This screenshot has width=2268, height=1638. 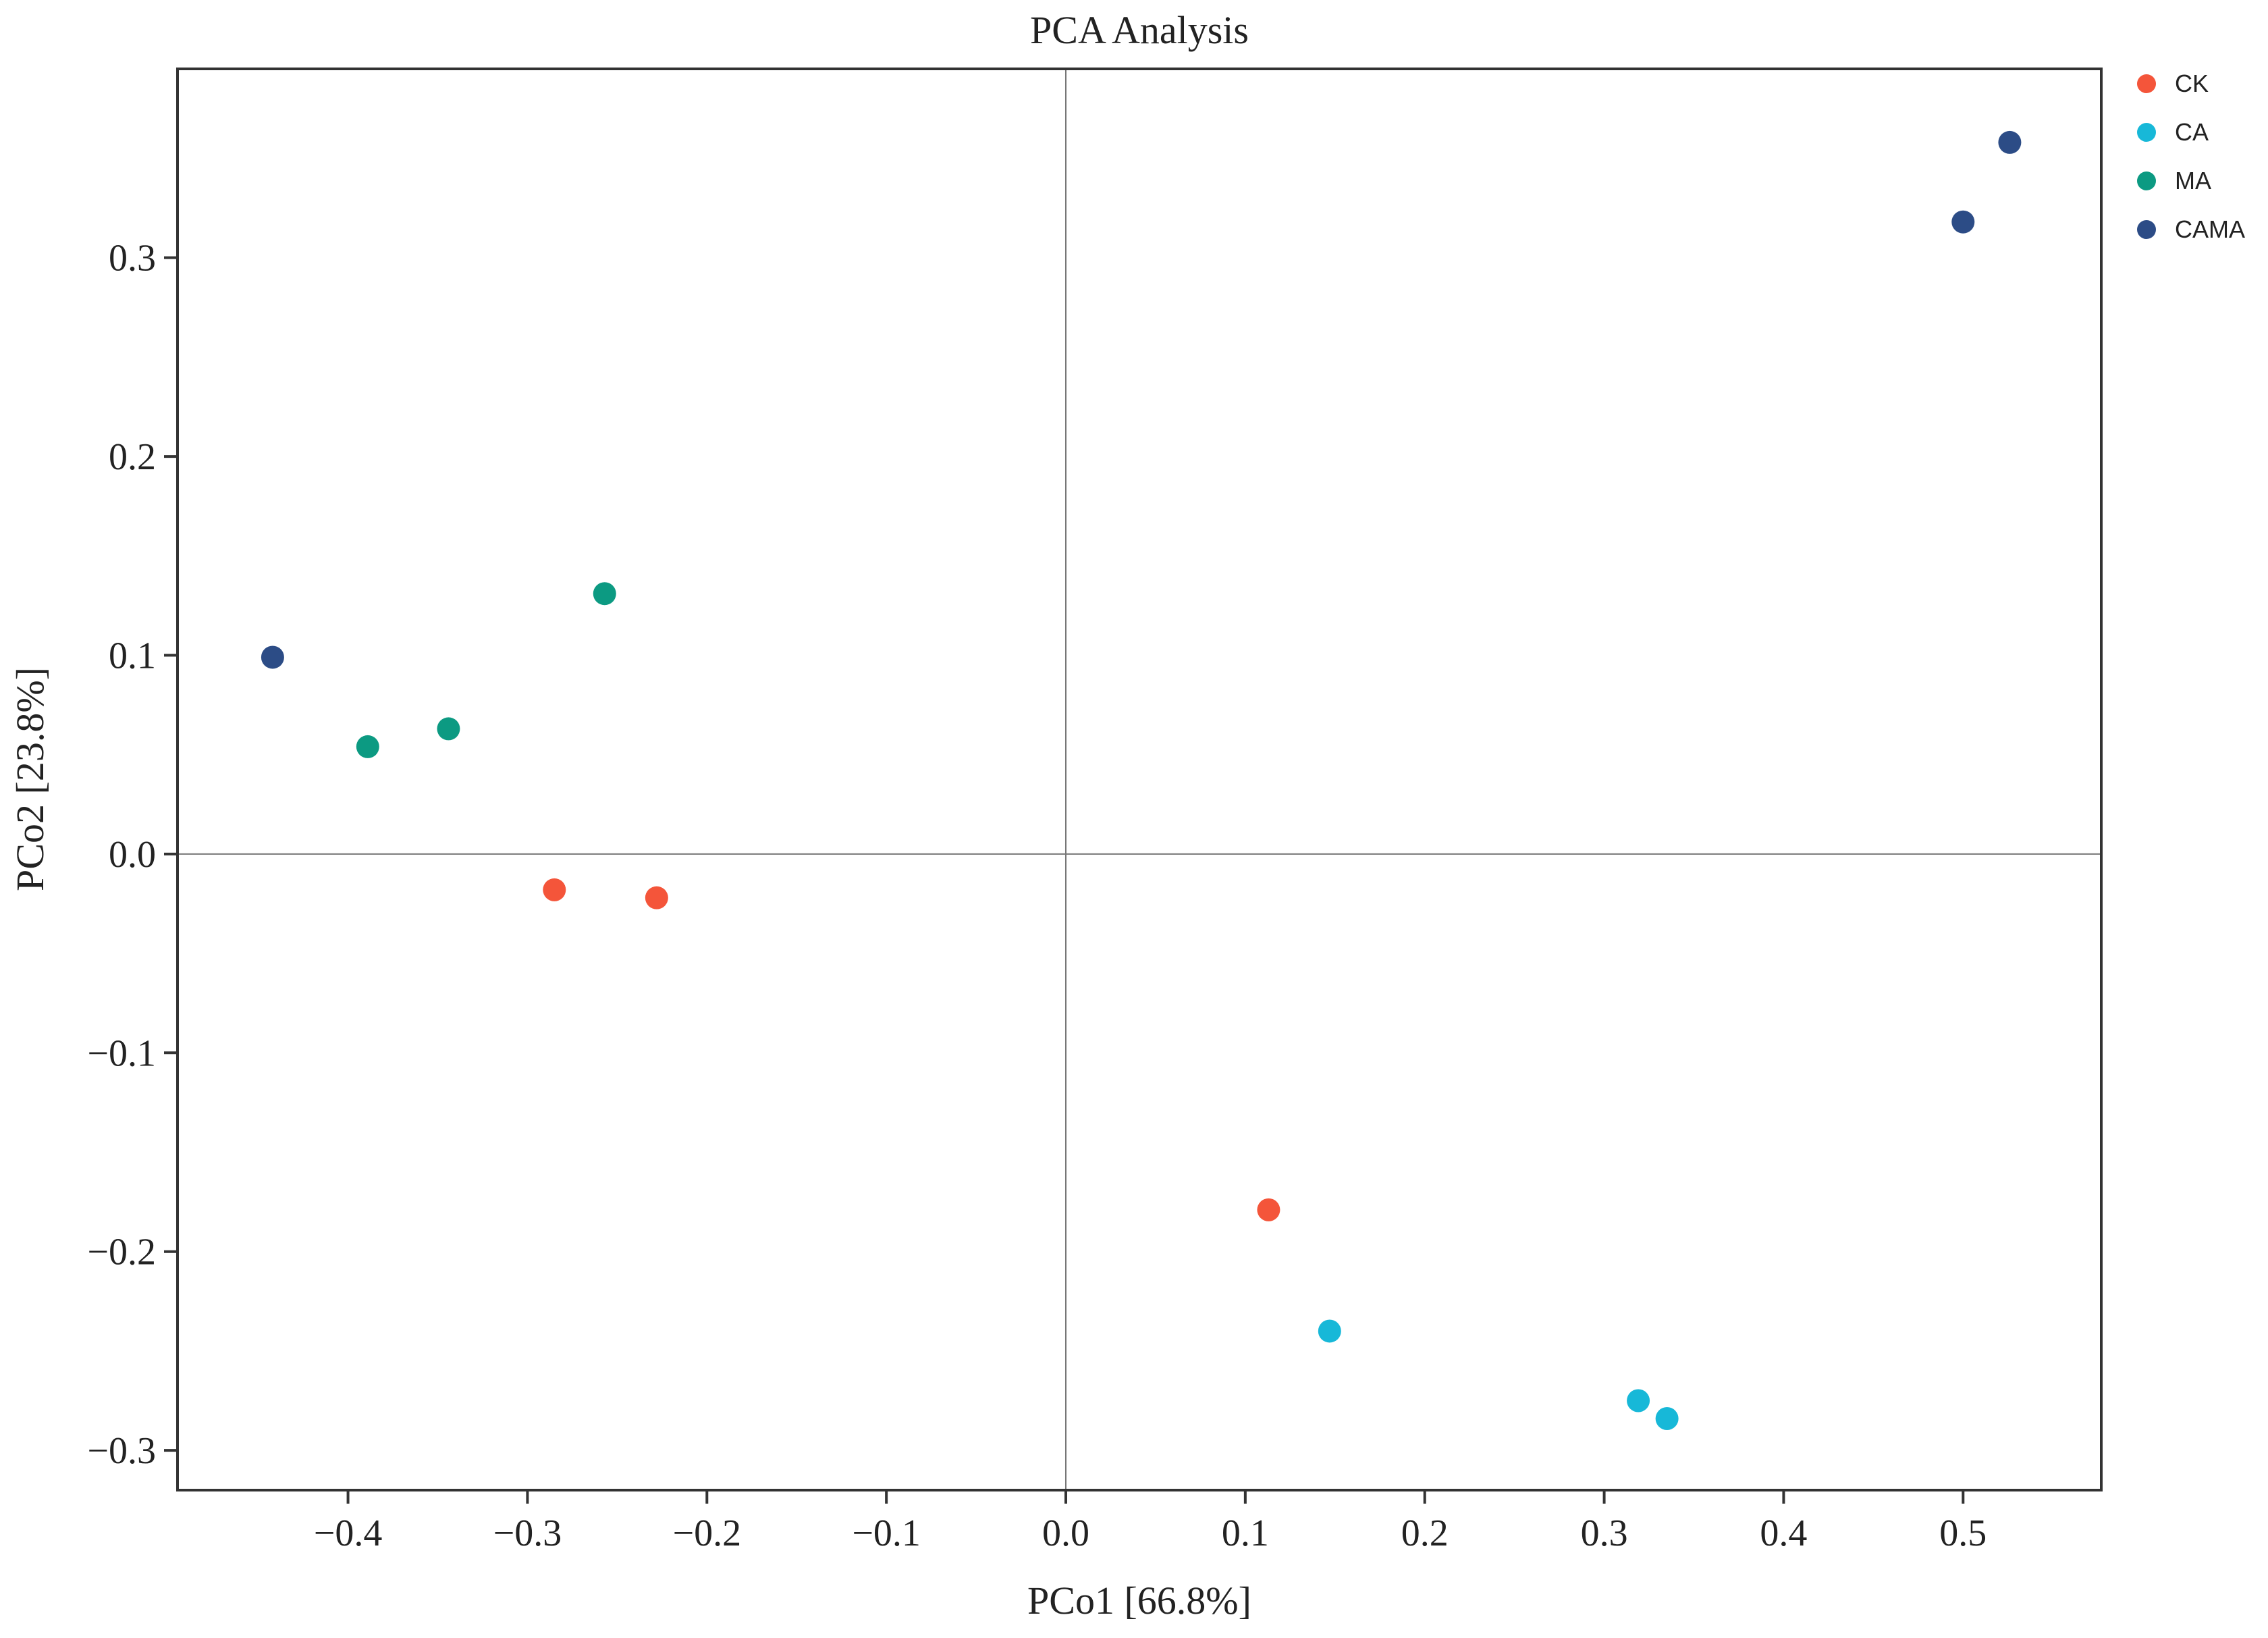 I want to click on y-axis-label: PCo2 [23.8%], so click(x=30, y=779).